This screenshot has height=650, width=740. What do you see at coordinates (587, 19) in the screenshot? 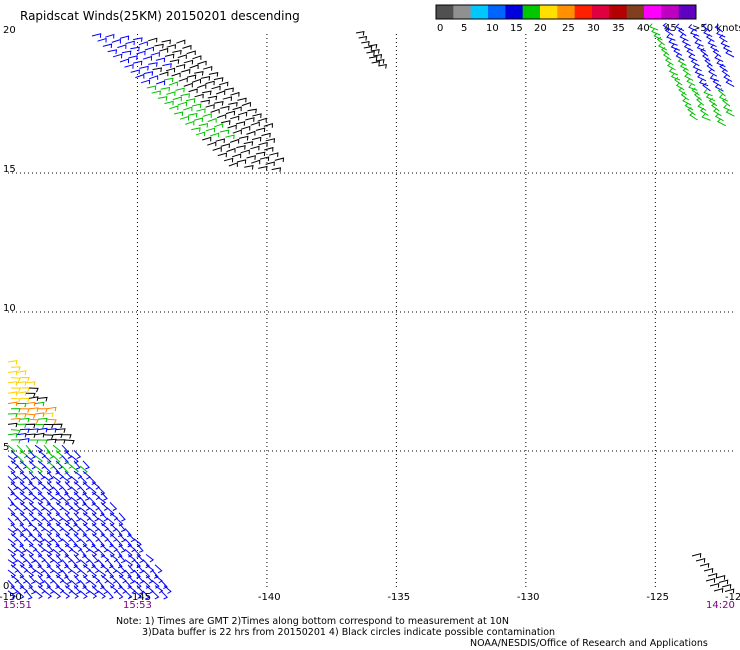
I see `wind-speed-colorbar: 0 5 10 15 20 25 30 35 40 45 >50 knots` at bounding box center [587, 19].